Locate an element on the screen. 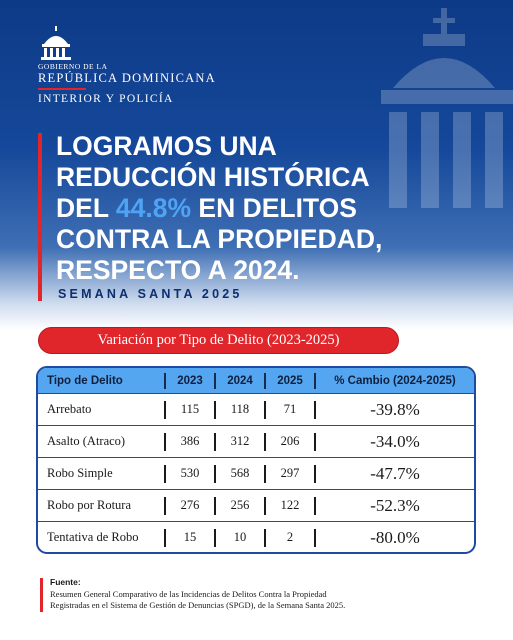 Image resolution: width=513 pixels, height=640 pixels. cell-2025: 2 is located at coordinates (290, 537).